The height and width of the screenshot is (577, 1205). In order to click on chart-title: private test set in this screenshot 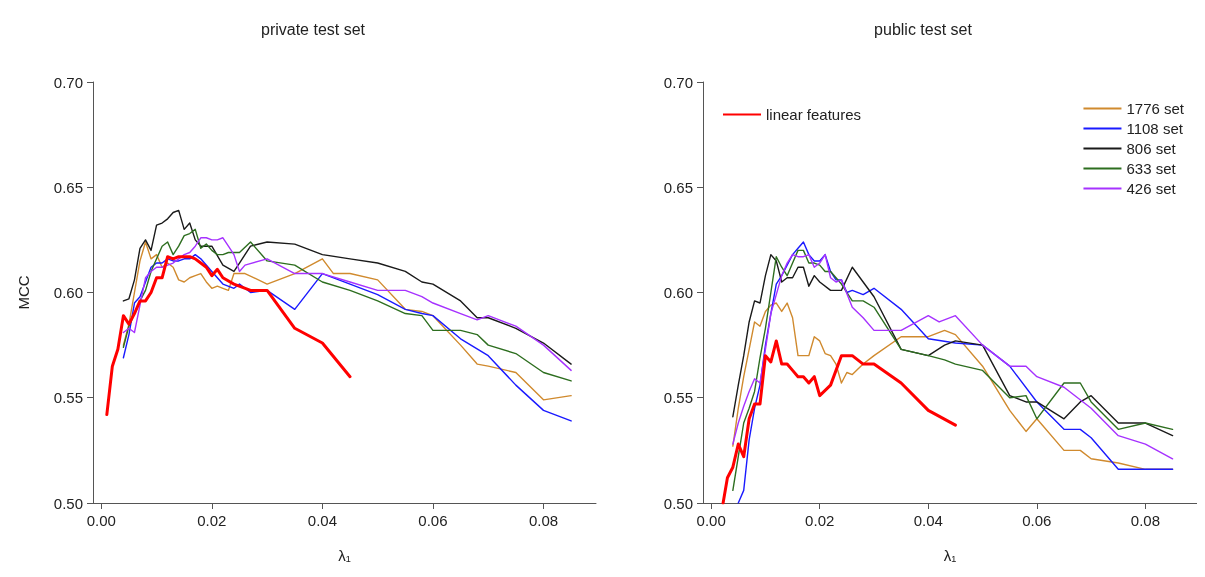, I will do `click(313, 29)`.